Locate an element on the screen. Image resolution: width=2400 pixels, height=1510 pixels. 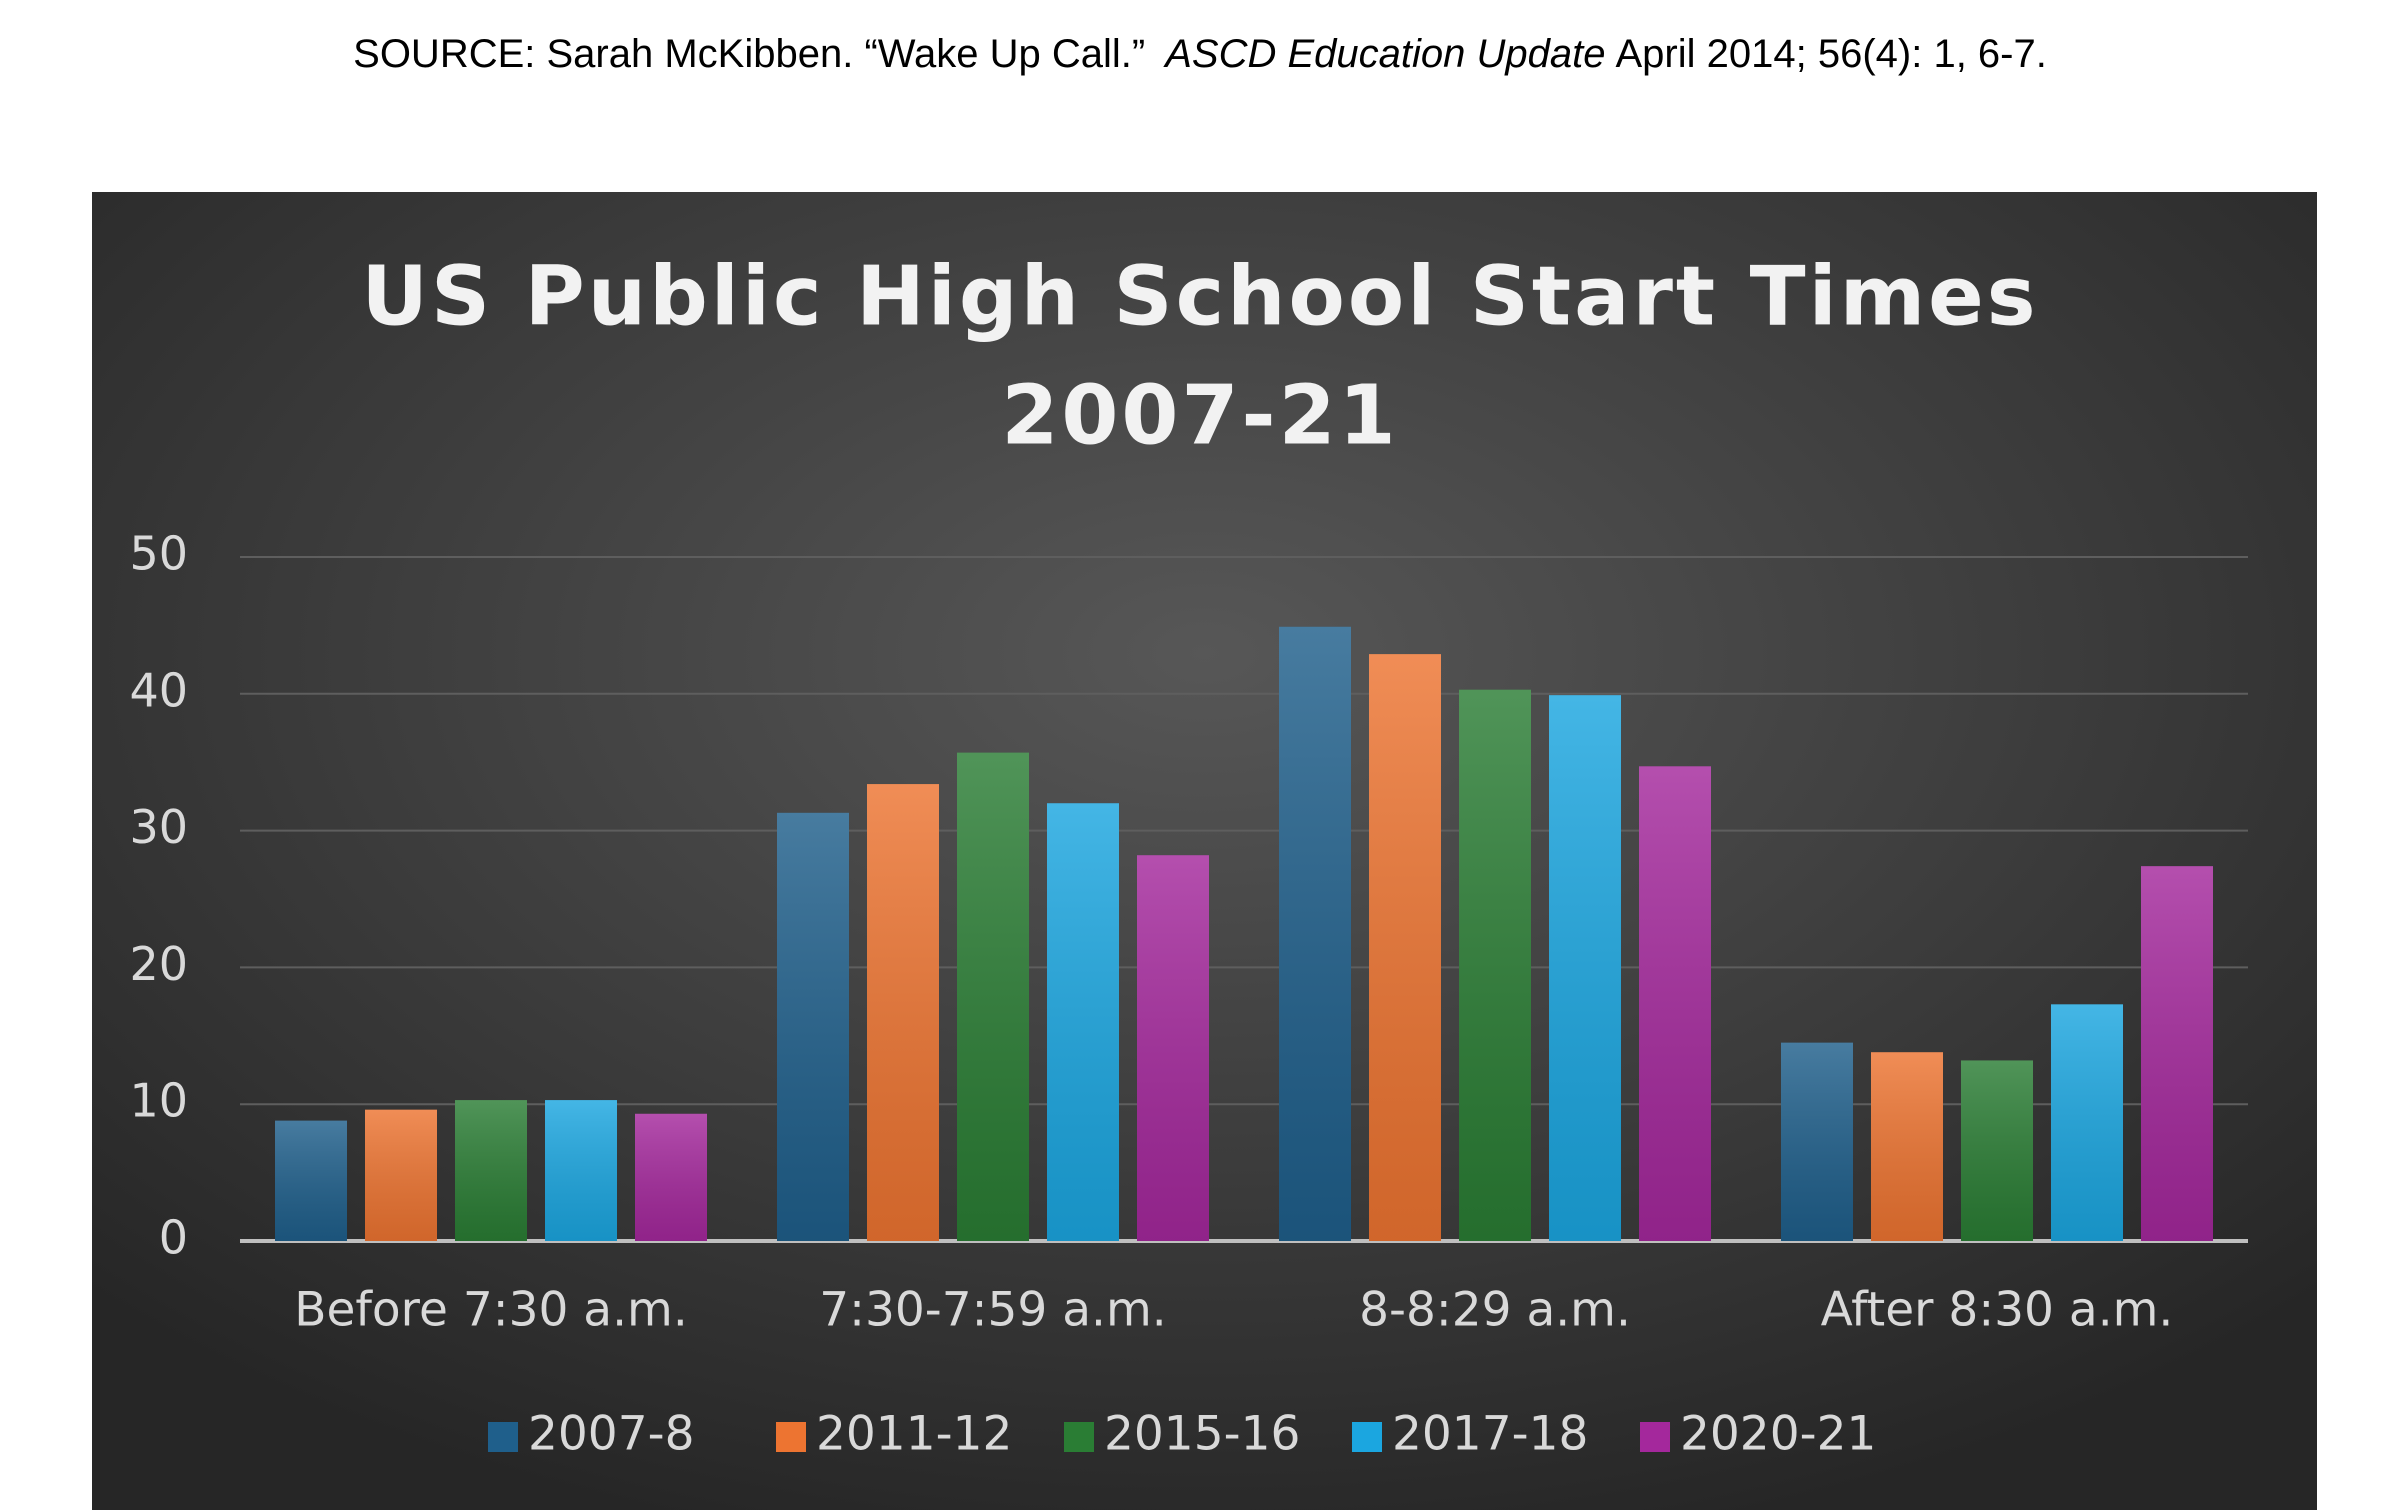
y-tick-label: 30 is located at coordinates (158, 827).